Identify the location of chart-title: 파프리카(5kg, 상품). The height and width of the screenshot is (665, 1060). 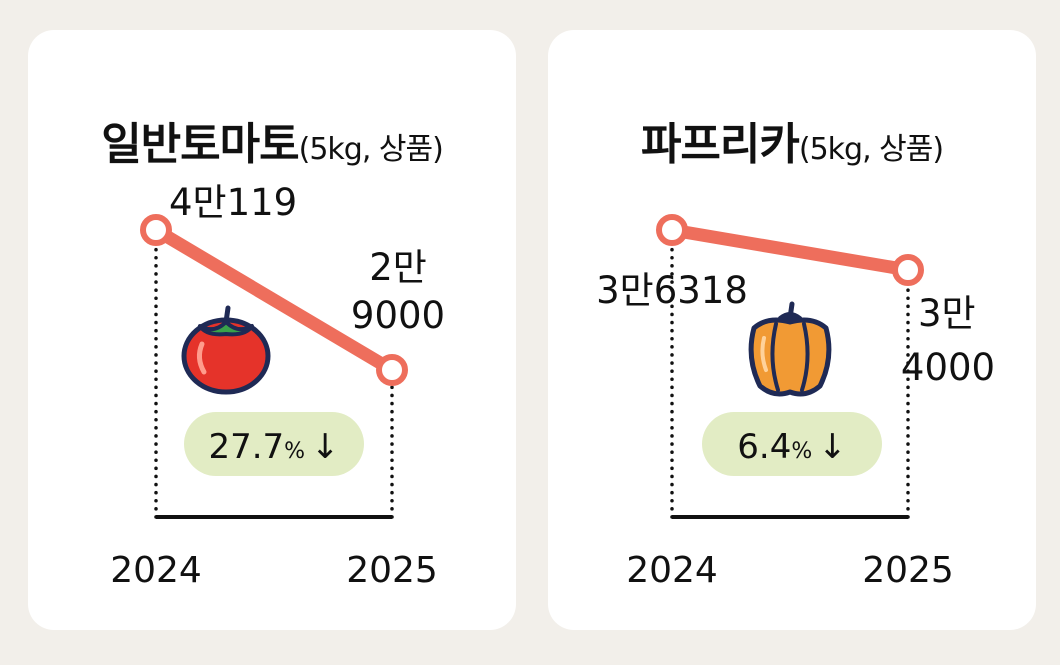
(792, 140).